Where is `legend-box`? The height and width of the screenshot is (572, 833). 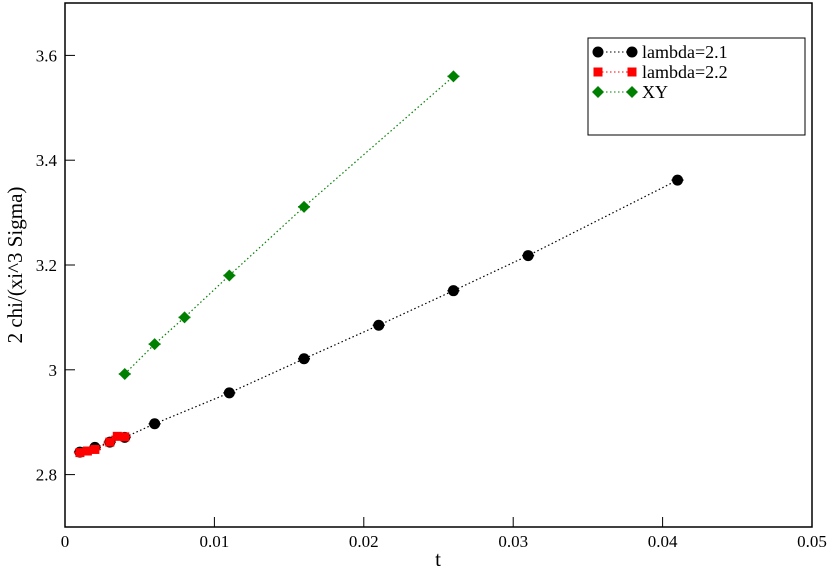
legend-box is located at coordinates (696, 86).